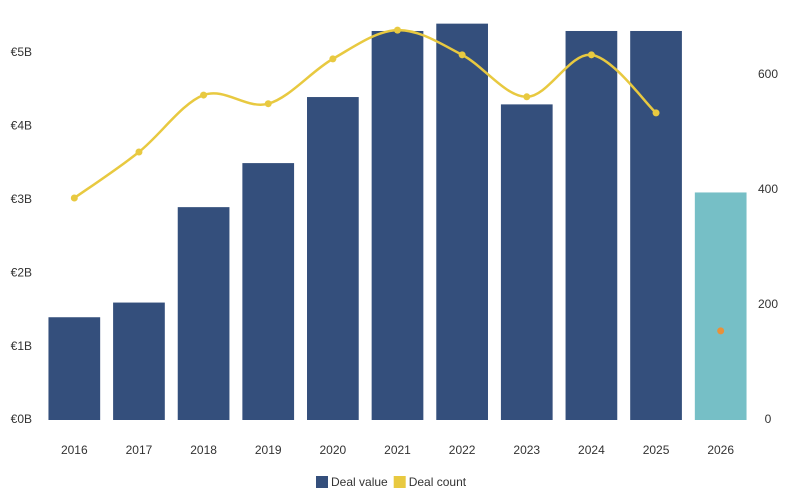 The width and height of the screenshot is (800, 498). I want to click on x-tick-label: 2019, so click(268, 450).